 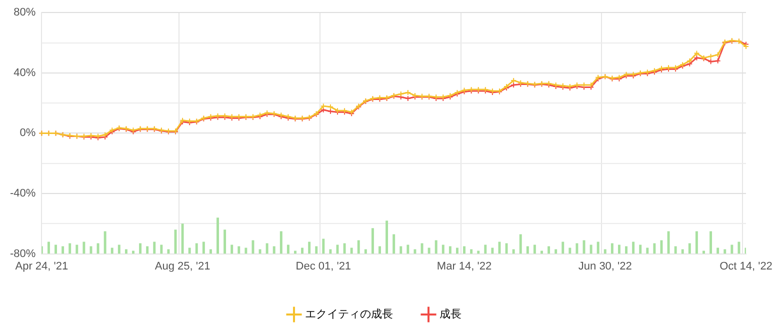 What do you see at coordinates (41, 266) in the screenshot?
I see `x-tick-label: Apr 24, '21` at bounding box center [41, 266].